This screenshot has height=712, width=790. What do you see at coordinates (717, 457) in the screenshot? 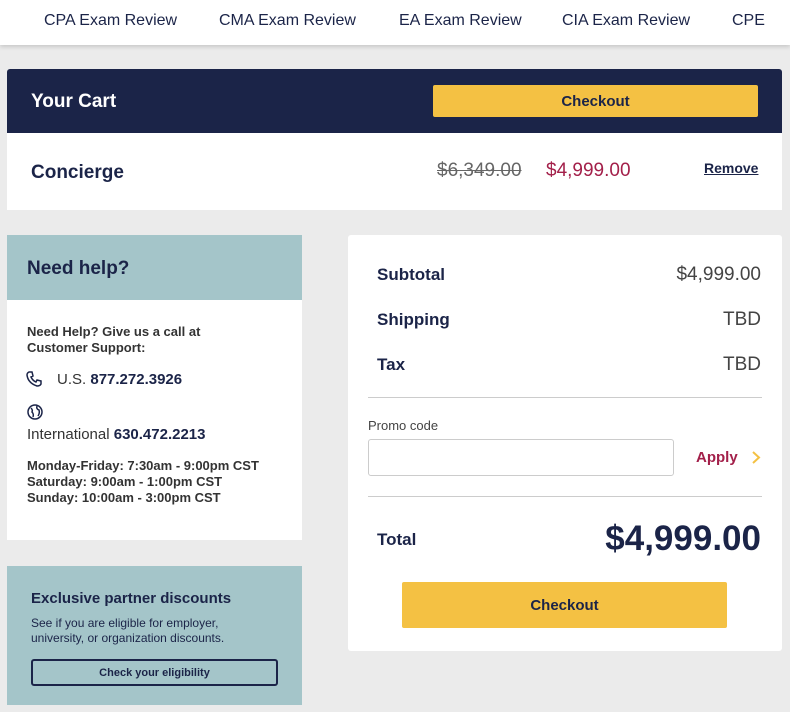
I see `apply-link: Apply` at bounding box center [717, 457].